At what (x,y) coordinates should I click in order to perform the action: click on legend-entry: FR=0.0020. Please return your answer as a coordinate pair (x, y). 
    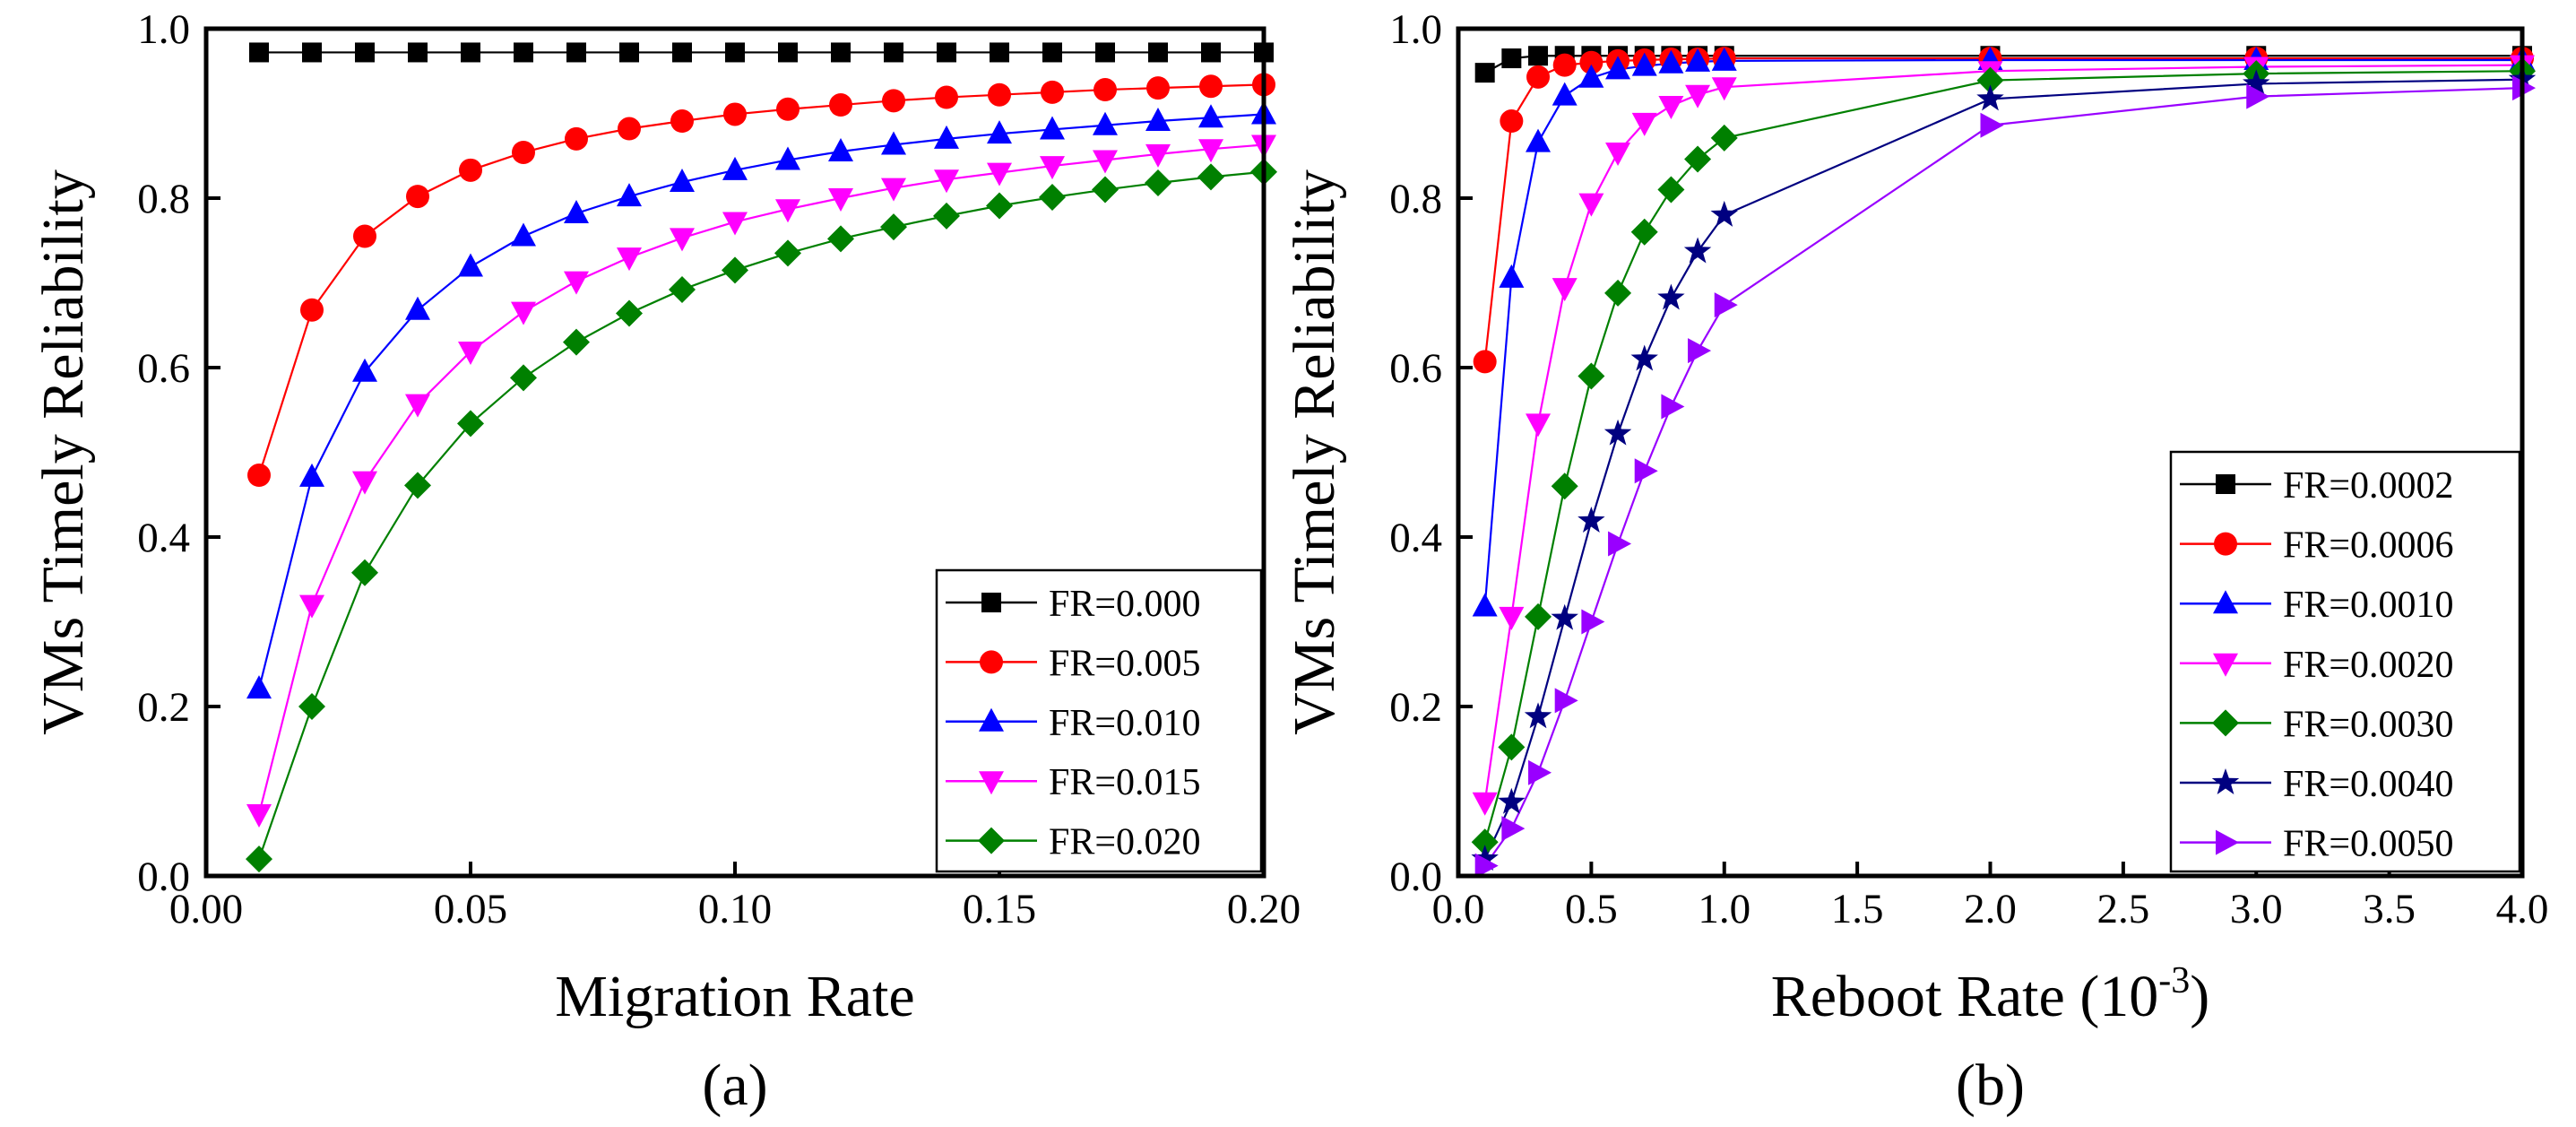
    Looking at the image, I should click on (2317, 665).